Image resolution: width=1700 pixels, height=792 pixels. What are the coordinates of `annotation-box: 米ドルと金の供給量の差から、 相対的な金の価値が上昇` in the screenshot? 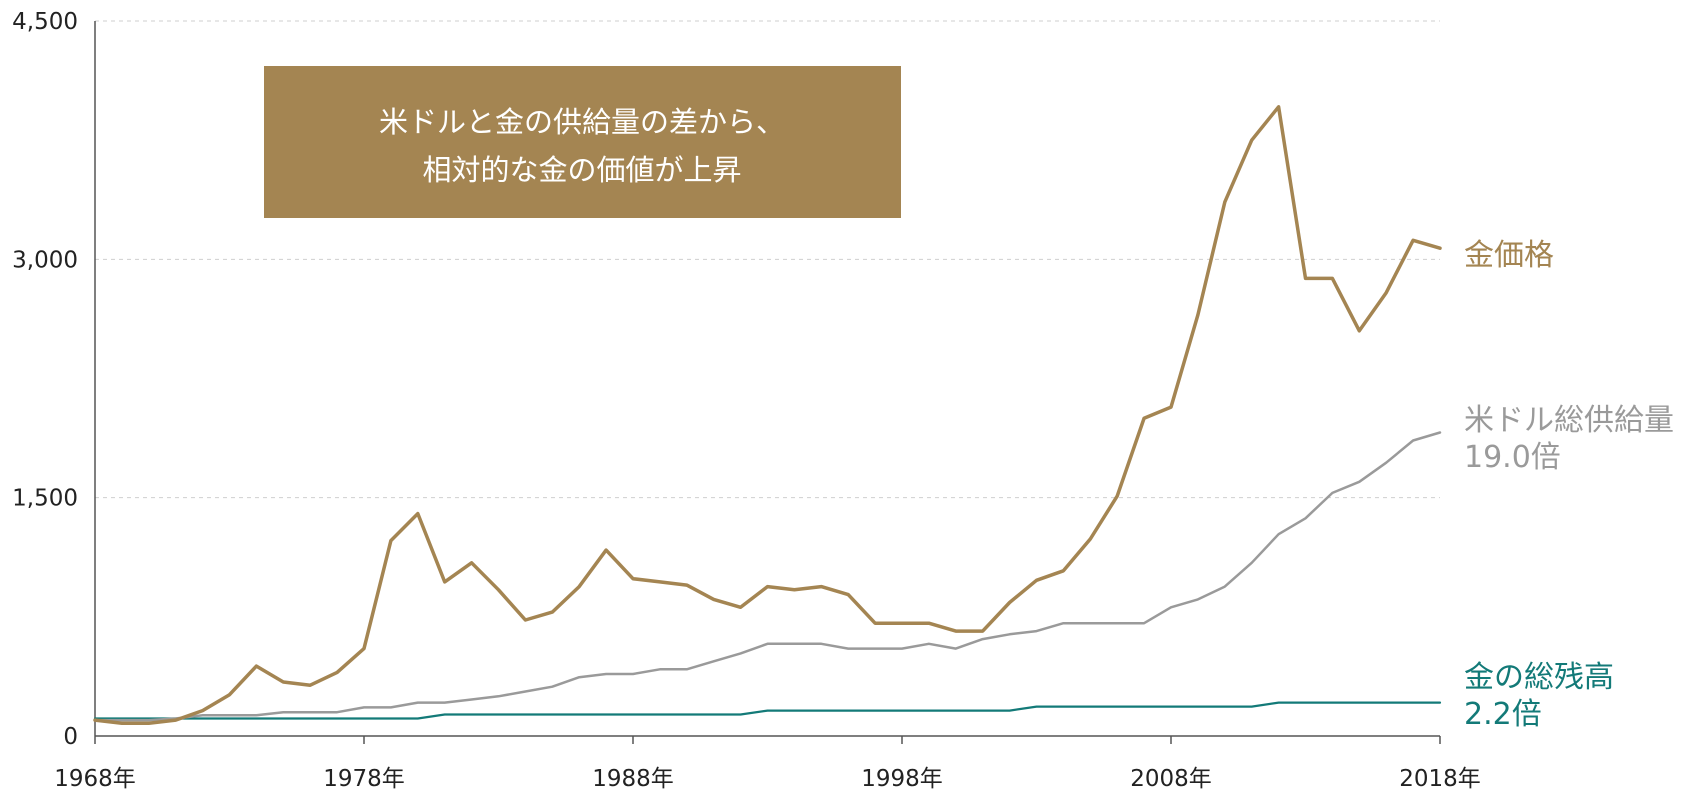 It's located at (582, 142).